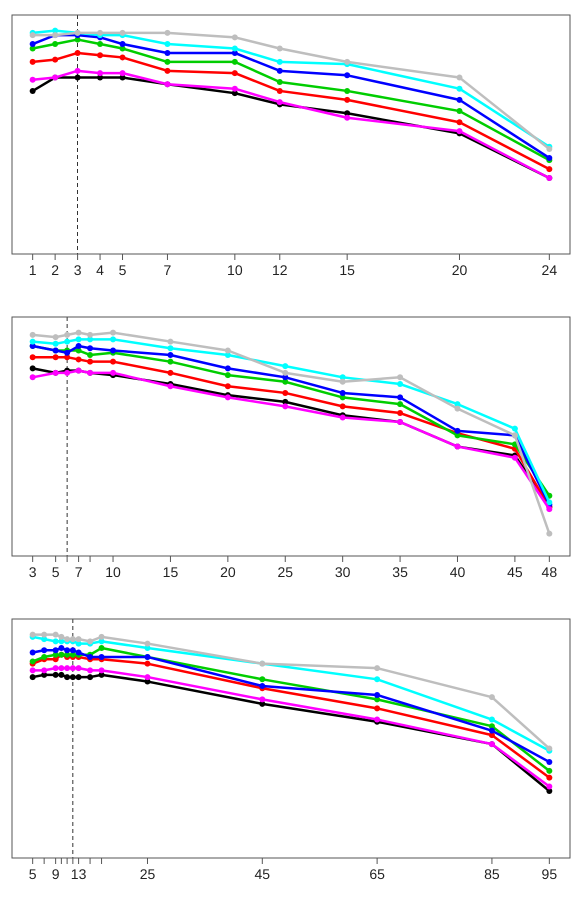 This screenshot has height=906, width=578. What do you see at coordinates (32, 270) in the screenshot?
I see `x-tick-label: 1` at bounding box center [32, 270].